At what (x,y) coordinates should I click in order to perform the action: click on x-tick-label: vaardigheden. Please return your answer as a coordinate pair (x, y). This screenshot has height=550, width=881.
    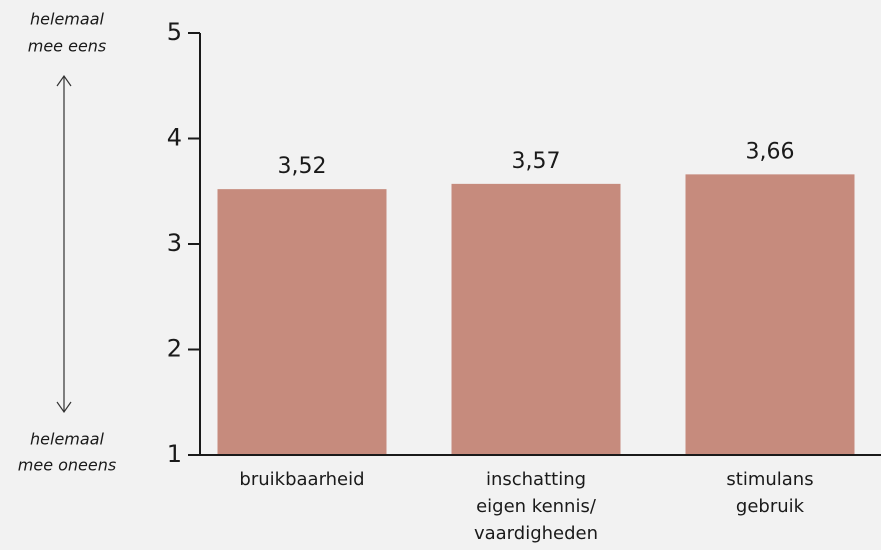
    Looking at the image, I should click on (536, 533).